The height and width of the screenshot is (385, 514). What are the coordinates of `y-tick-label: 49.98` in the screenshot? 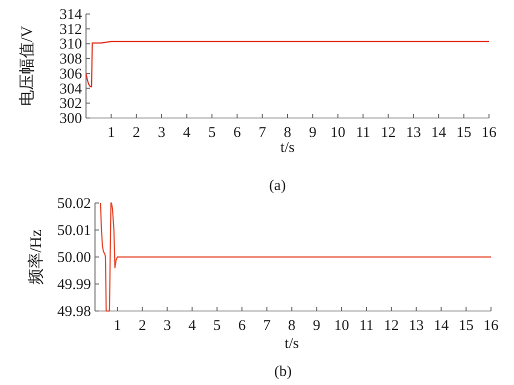 It's located at (74, 312).